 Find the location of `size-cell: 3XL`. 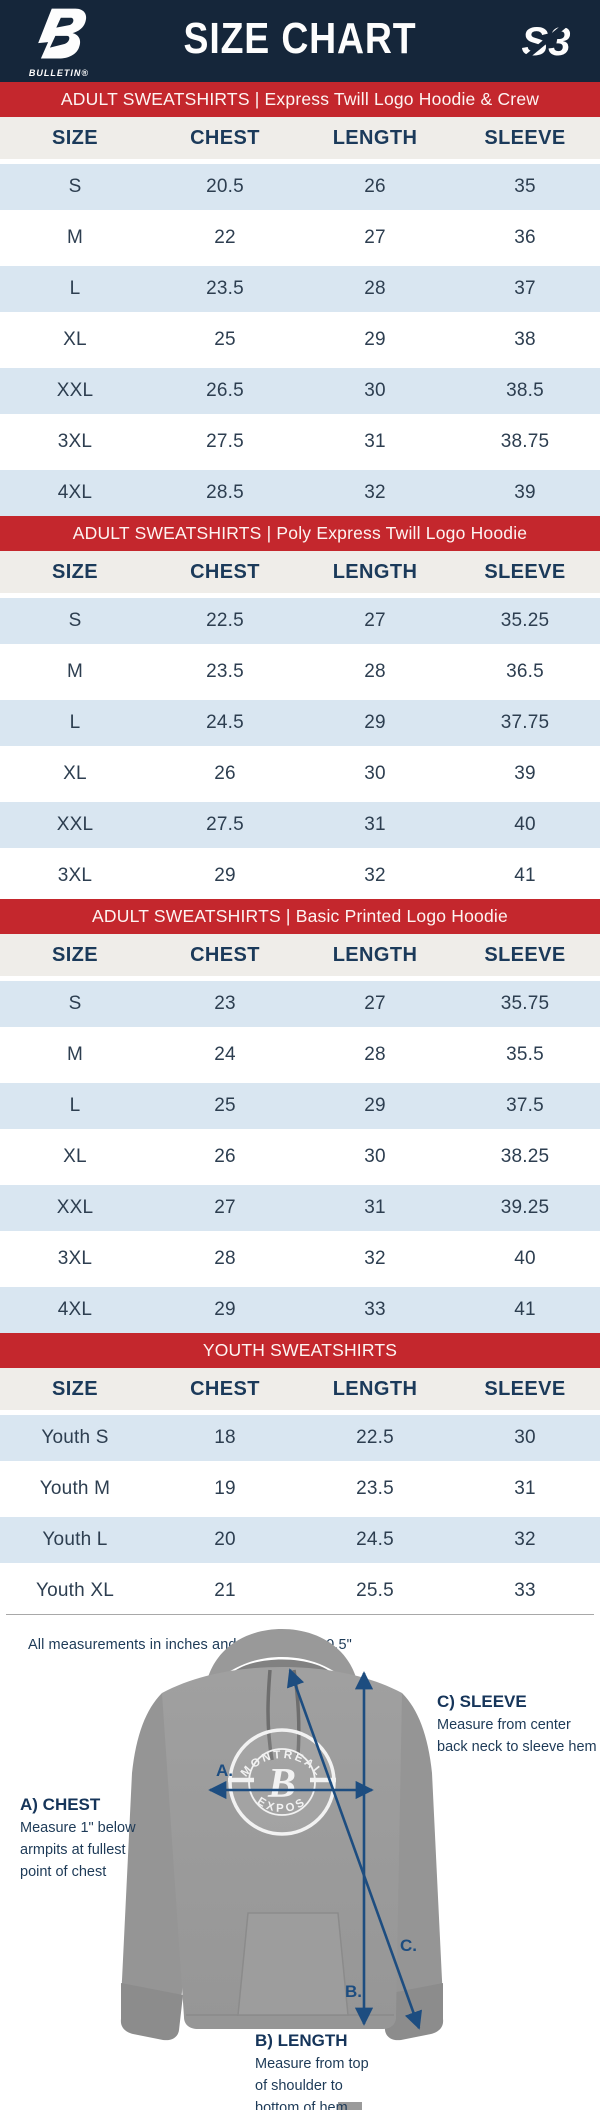

size-cell: 3XL is located at coordinates (75, 441).